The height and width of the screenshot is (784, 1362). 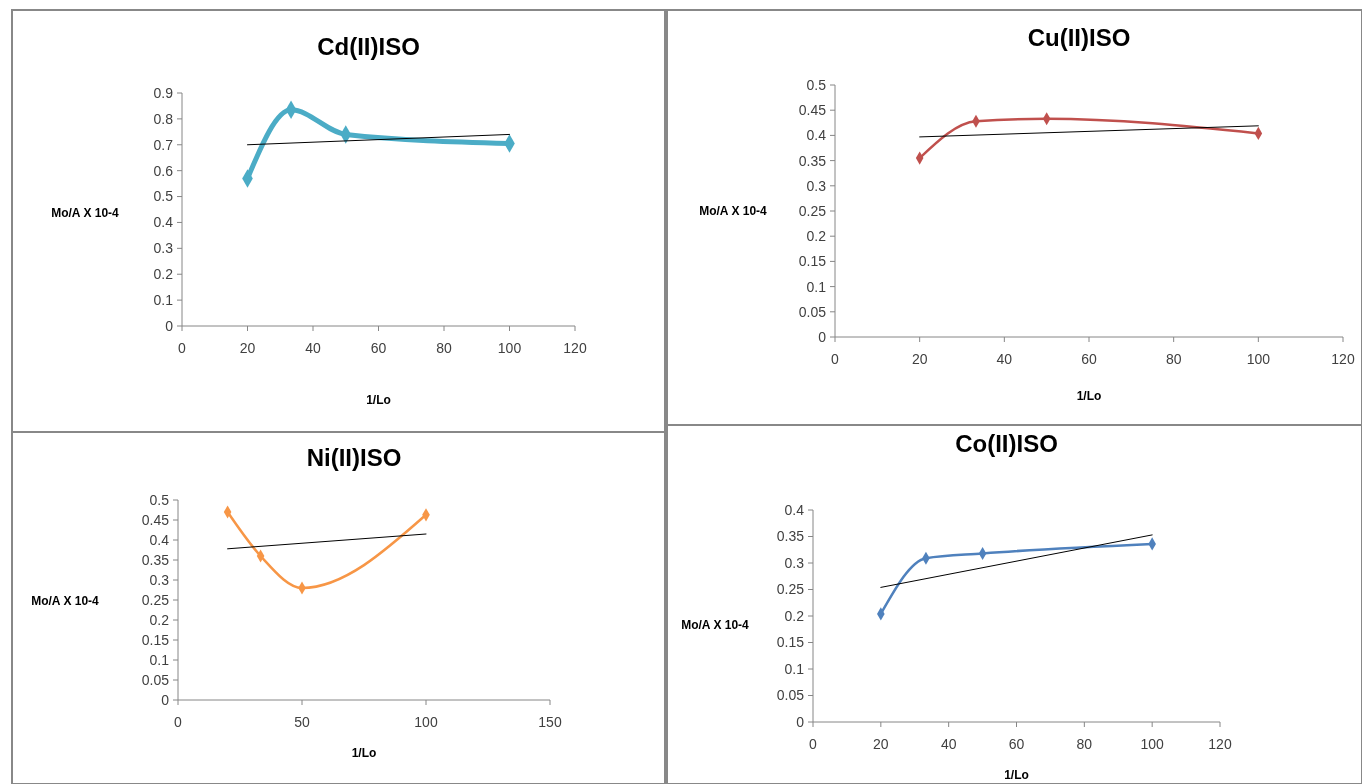 What do you see at coordinates (1006, 443) in the screenshot?
I see `chart-title: Co(II)ISO` at bounding box center [1006, 443].